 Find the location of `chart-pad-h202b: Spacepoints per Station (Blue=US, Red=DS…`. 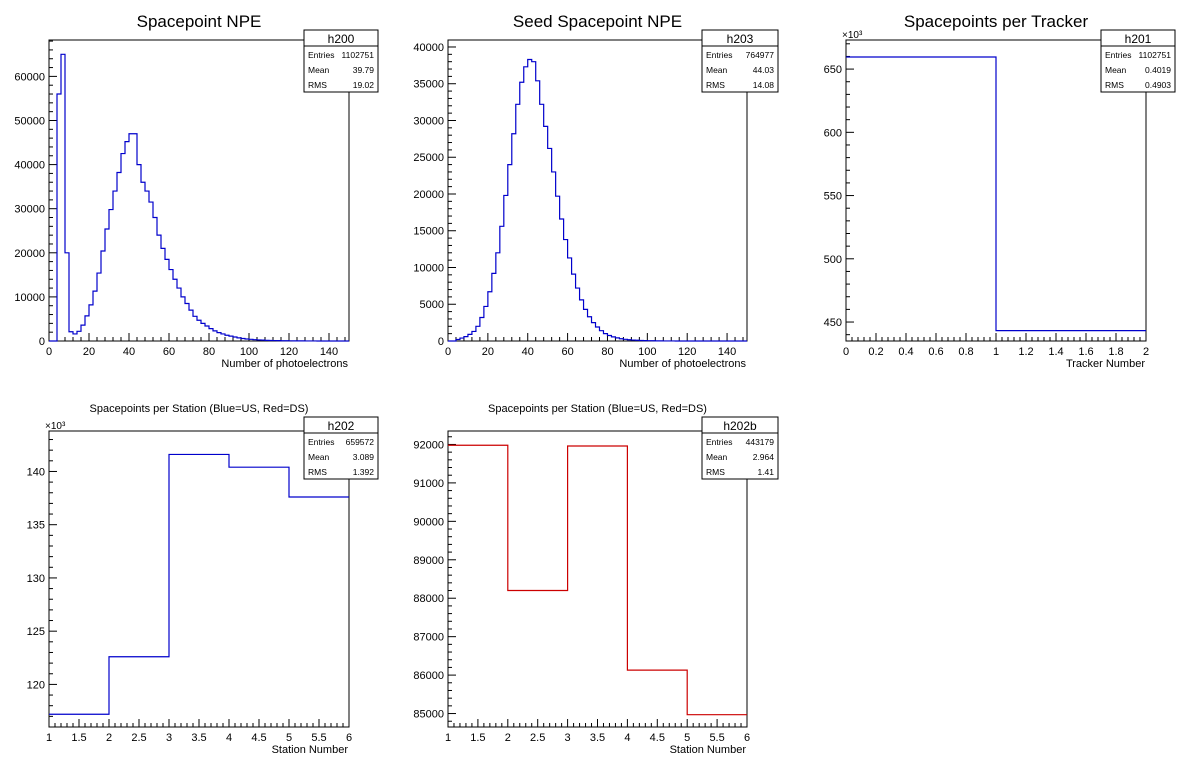

chart-pad-h202b: Spacepoints per Station (Blue=US, Red=DS… is located at coordinates (596, 579).